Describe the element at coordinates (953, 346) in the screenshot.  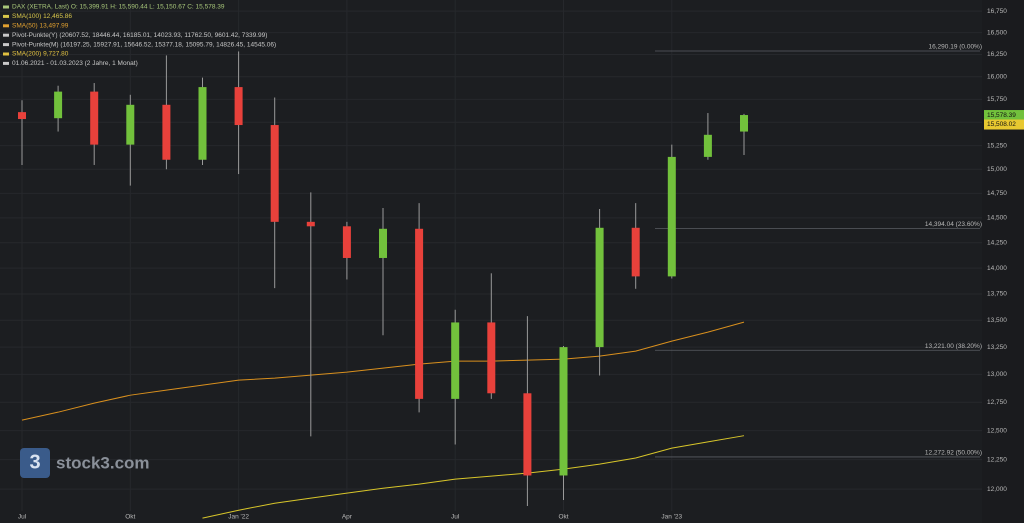
I see `level-label: 13,221.00 (38.20%)` at that location.